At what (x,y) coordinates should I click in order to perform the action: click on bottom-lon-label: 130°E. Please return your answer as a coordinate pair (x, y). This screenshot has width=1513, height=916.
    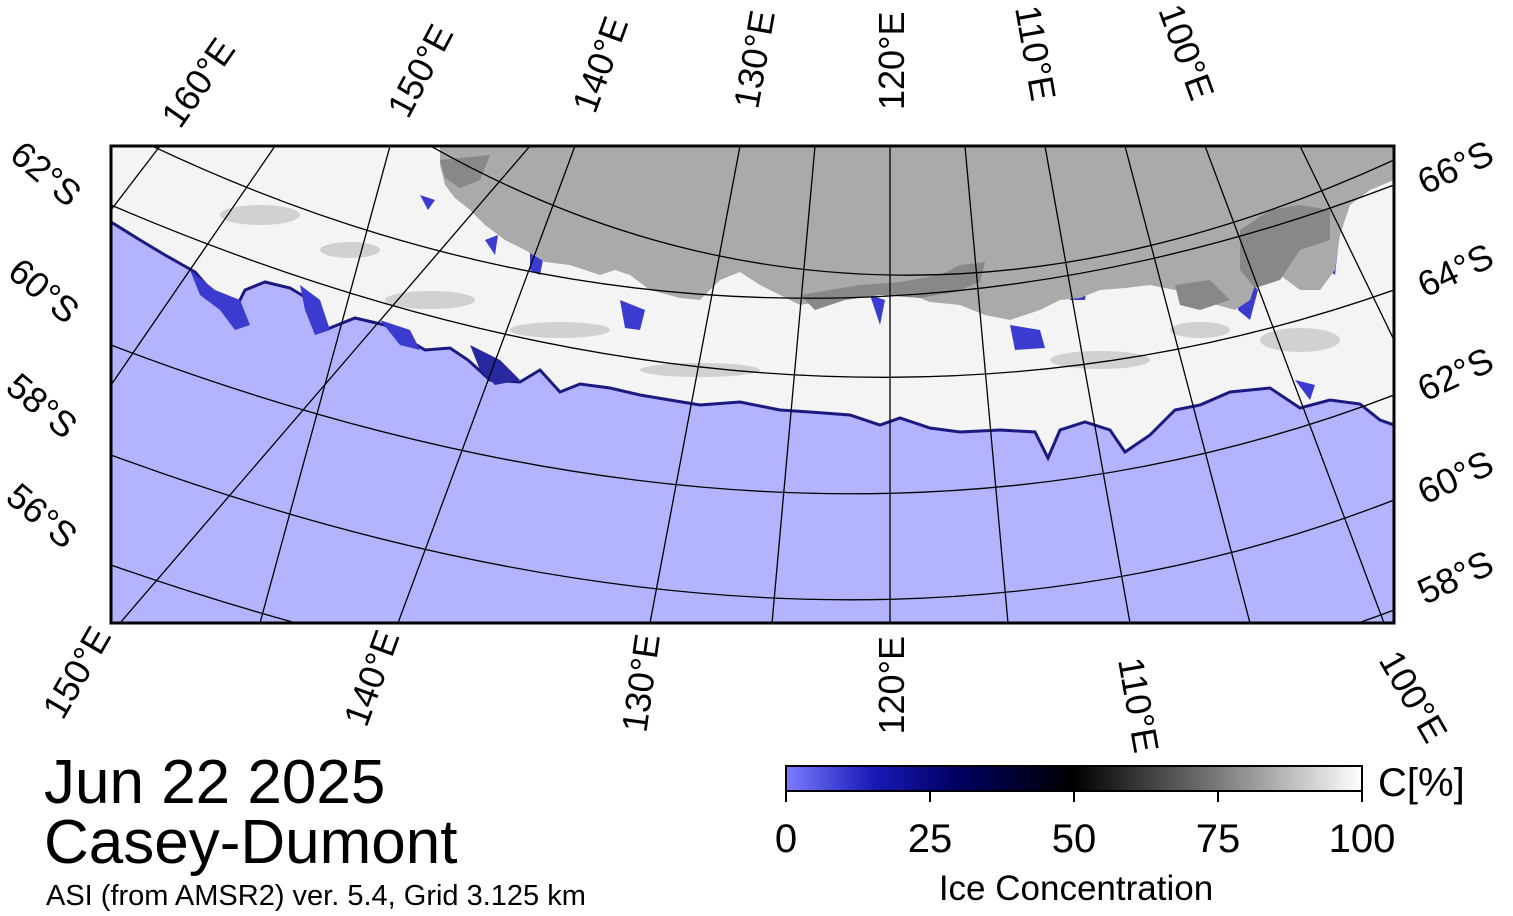
    Looking at the image, I should click on (641, 682).